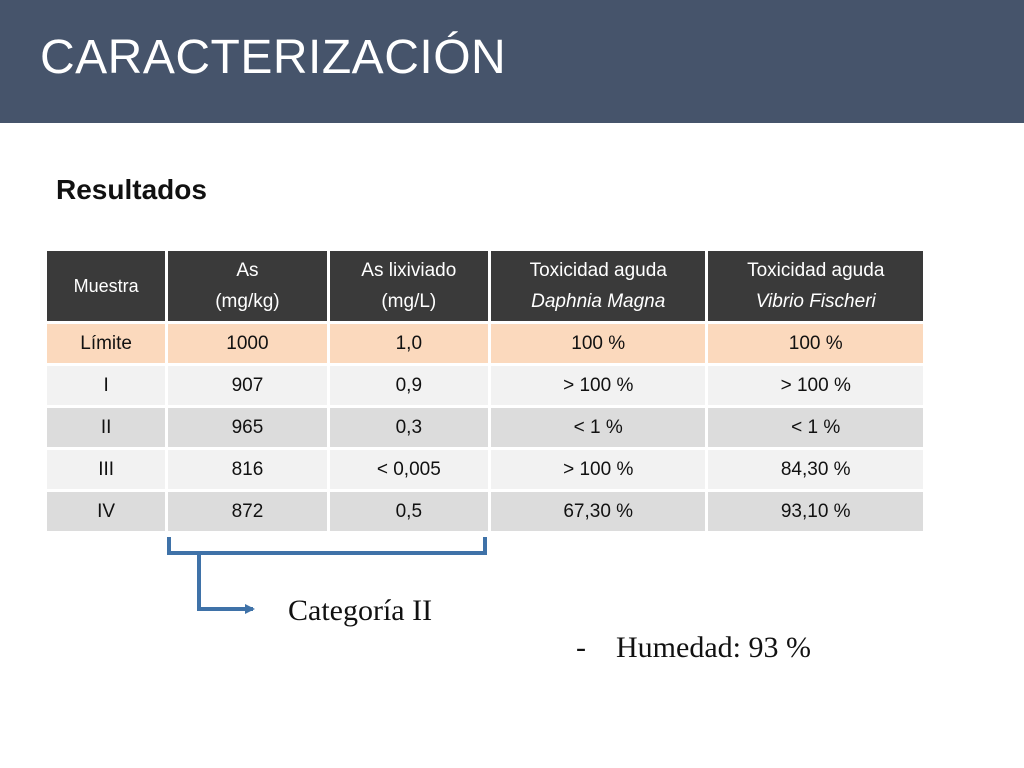  I want to click on cell-muestra: II, so click(106, 429).